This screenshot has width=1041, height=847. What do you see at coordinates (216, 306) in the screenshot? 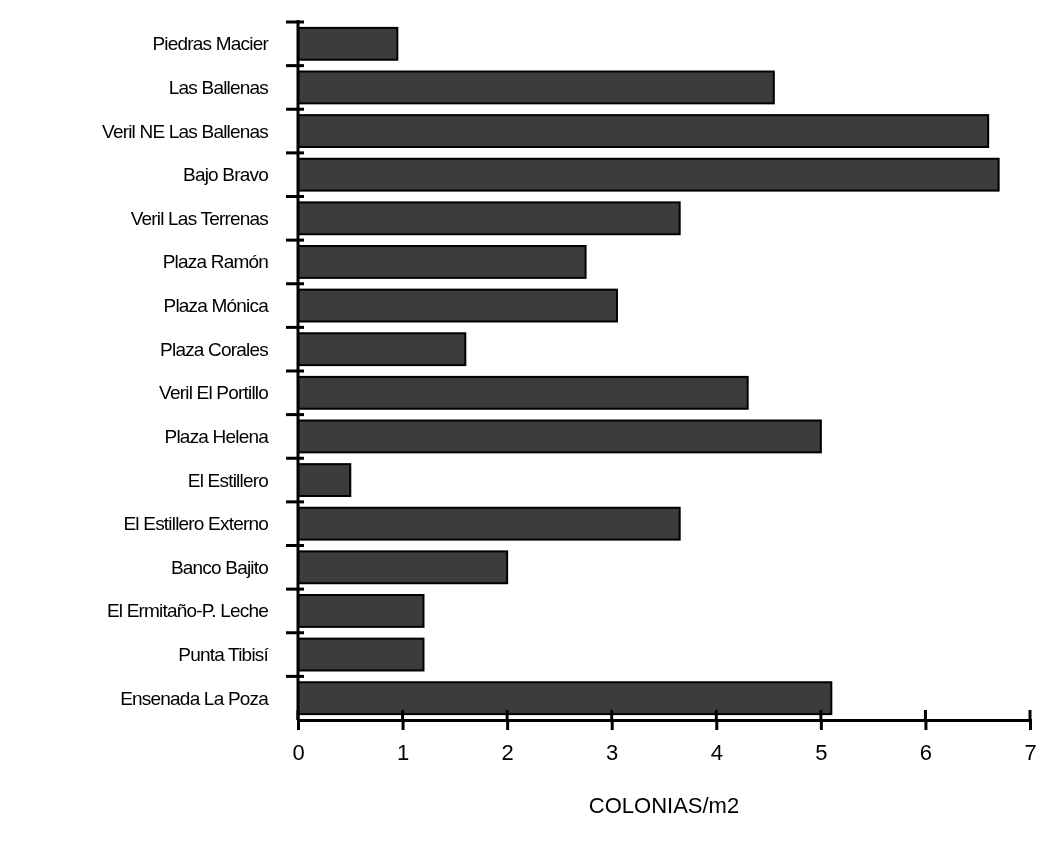
I see `y-tick-label: Plaza Mónica` at bounding box center [216, 306].